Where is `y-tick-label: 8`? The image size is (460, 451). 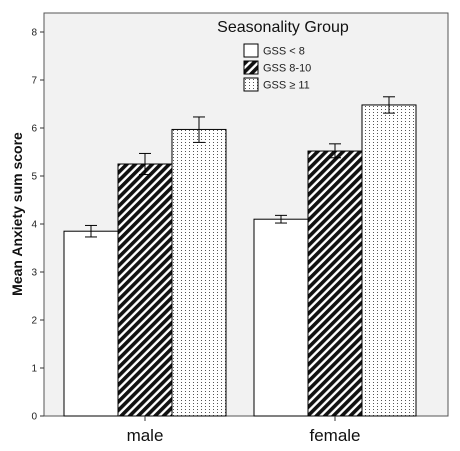
y-tick-label: 8 is located at coordinates (34, 33).